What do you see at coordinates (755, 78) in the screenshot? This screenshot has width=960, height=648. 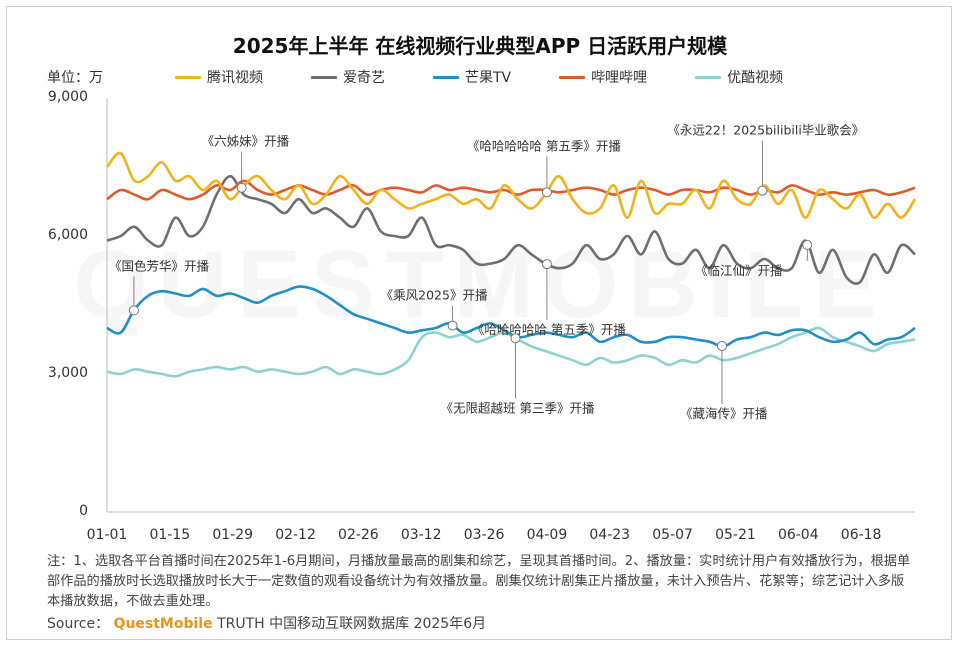 I see `legend-label-youku: 优酷视频` at bounding box center [755, 78].